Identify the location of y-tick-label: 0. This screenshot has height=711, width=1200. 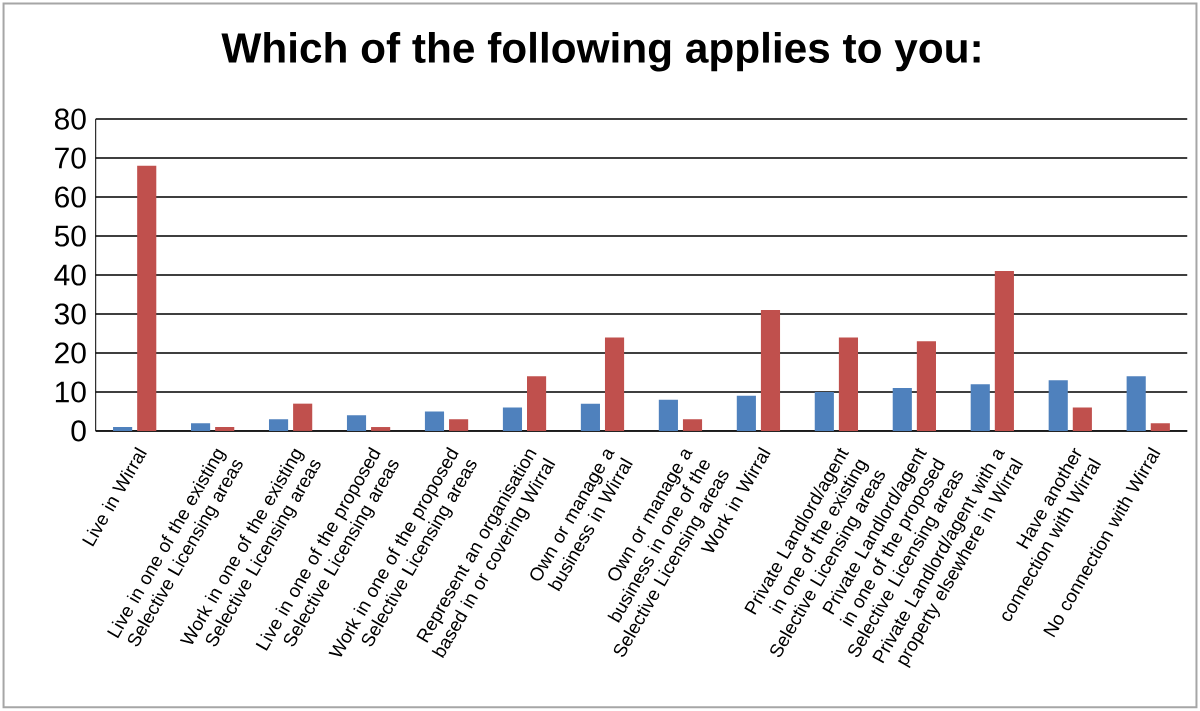
(78, 431).